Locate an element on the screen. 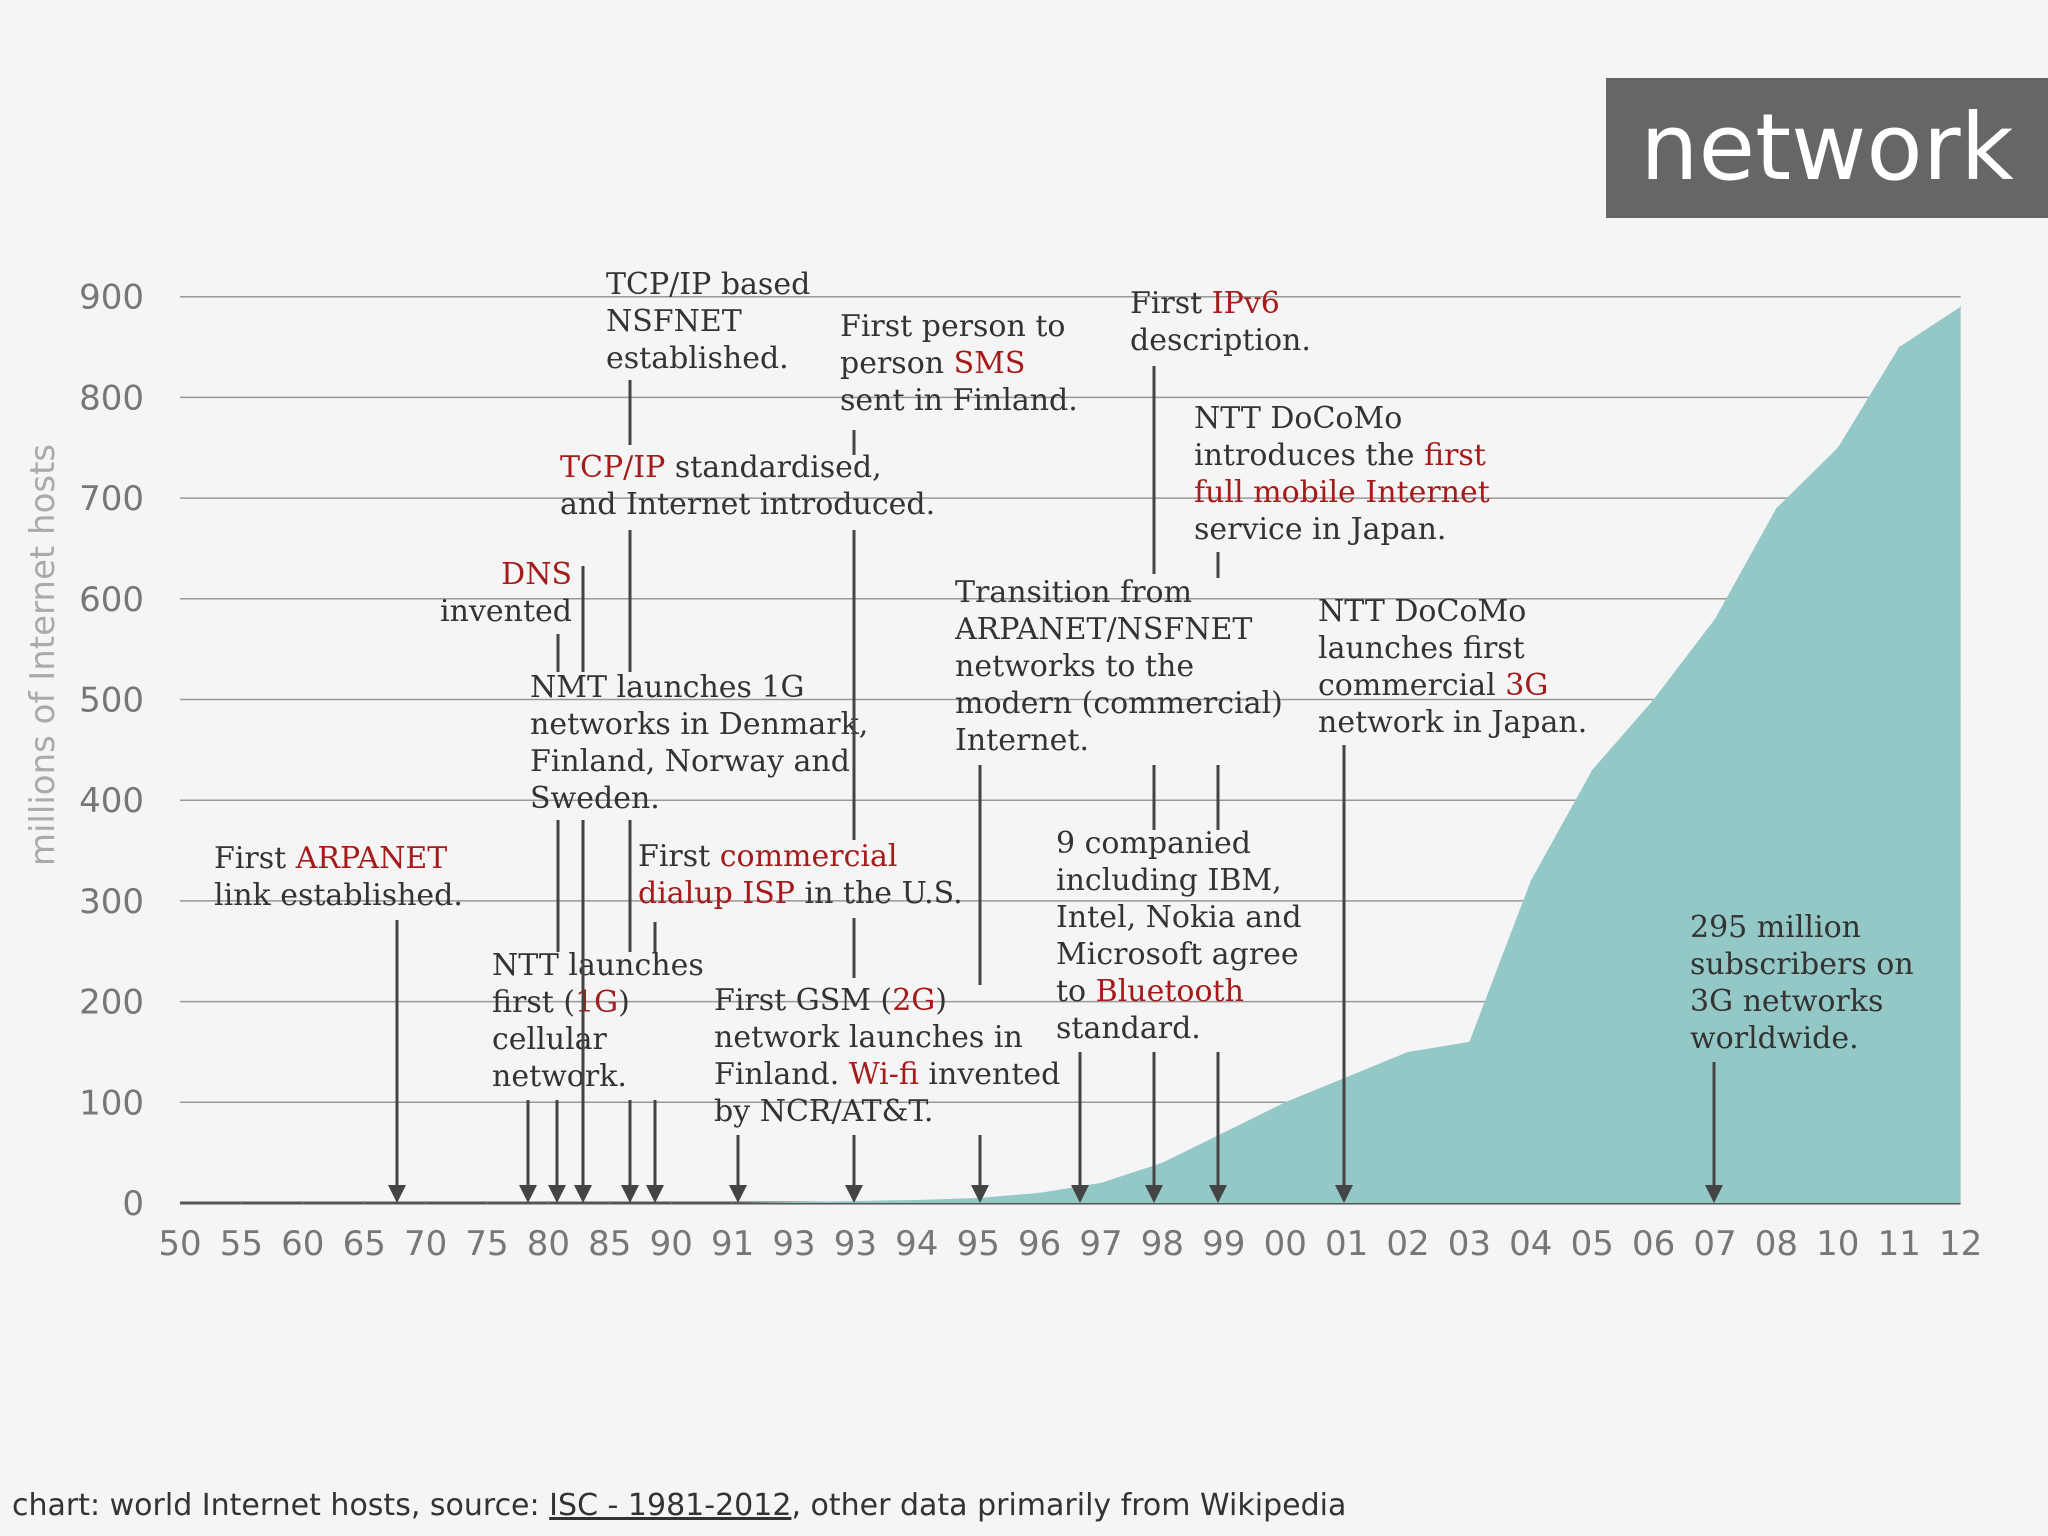 The width and height of the screenshot is (2048, 1536). annotation-text-ipv6-1: description. is located at coordinates (1220, 340).